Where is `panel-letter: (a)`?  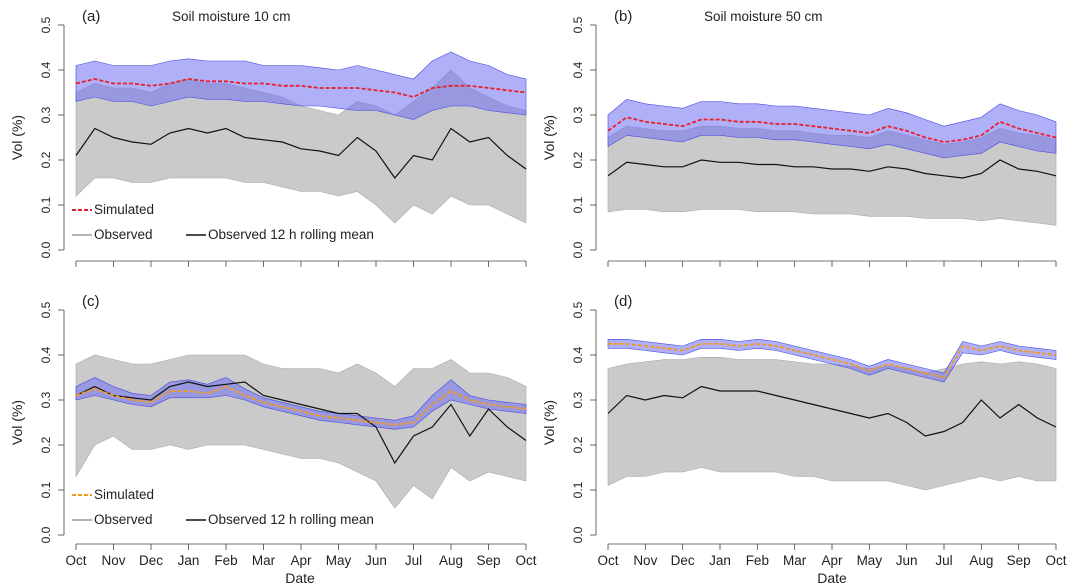
panel-letter: (a) is located at coordinates (91, 16).